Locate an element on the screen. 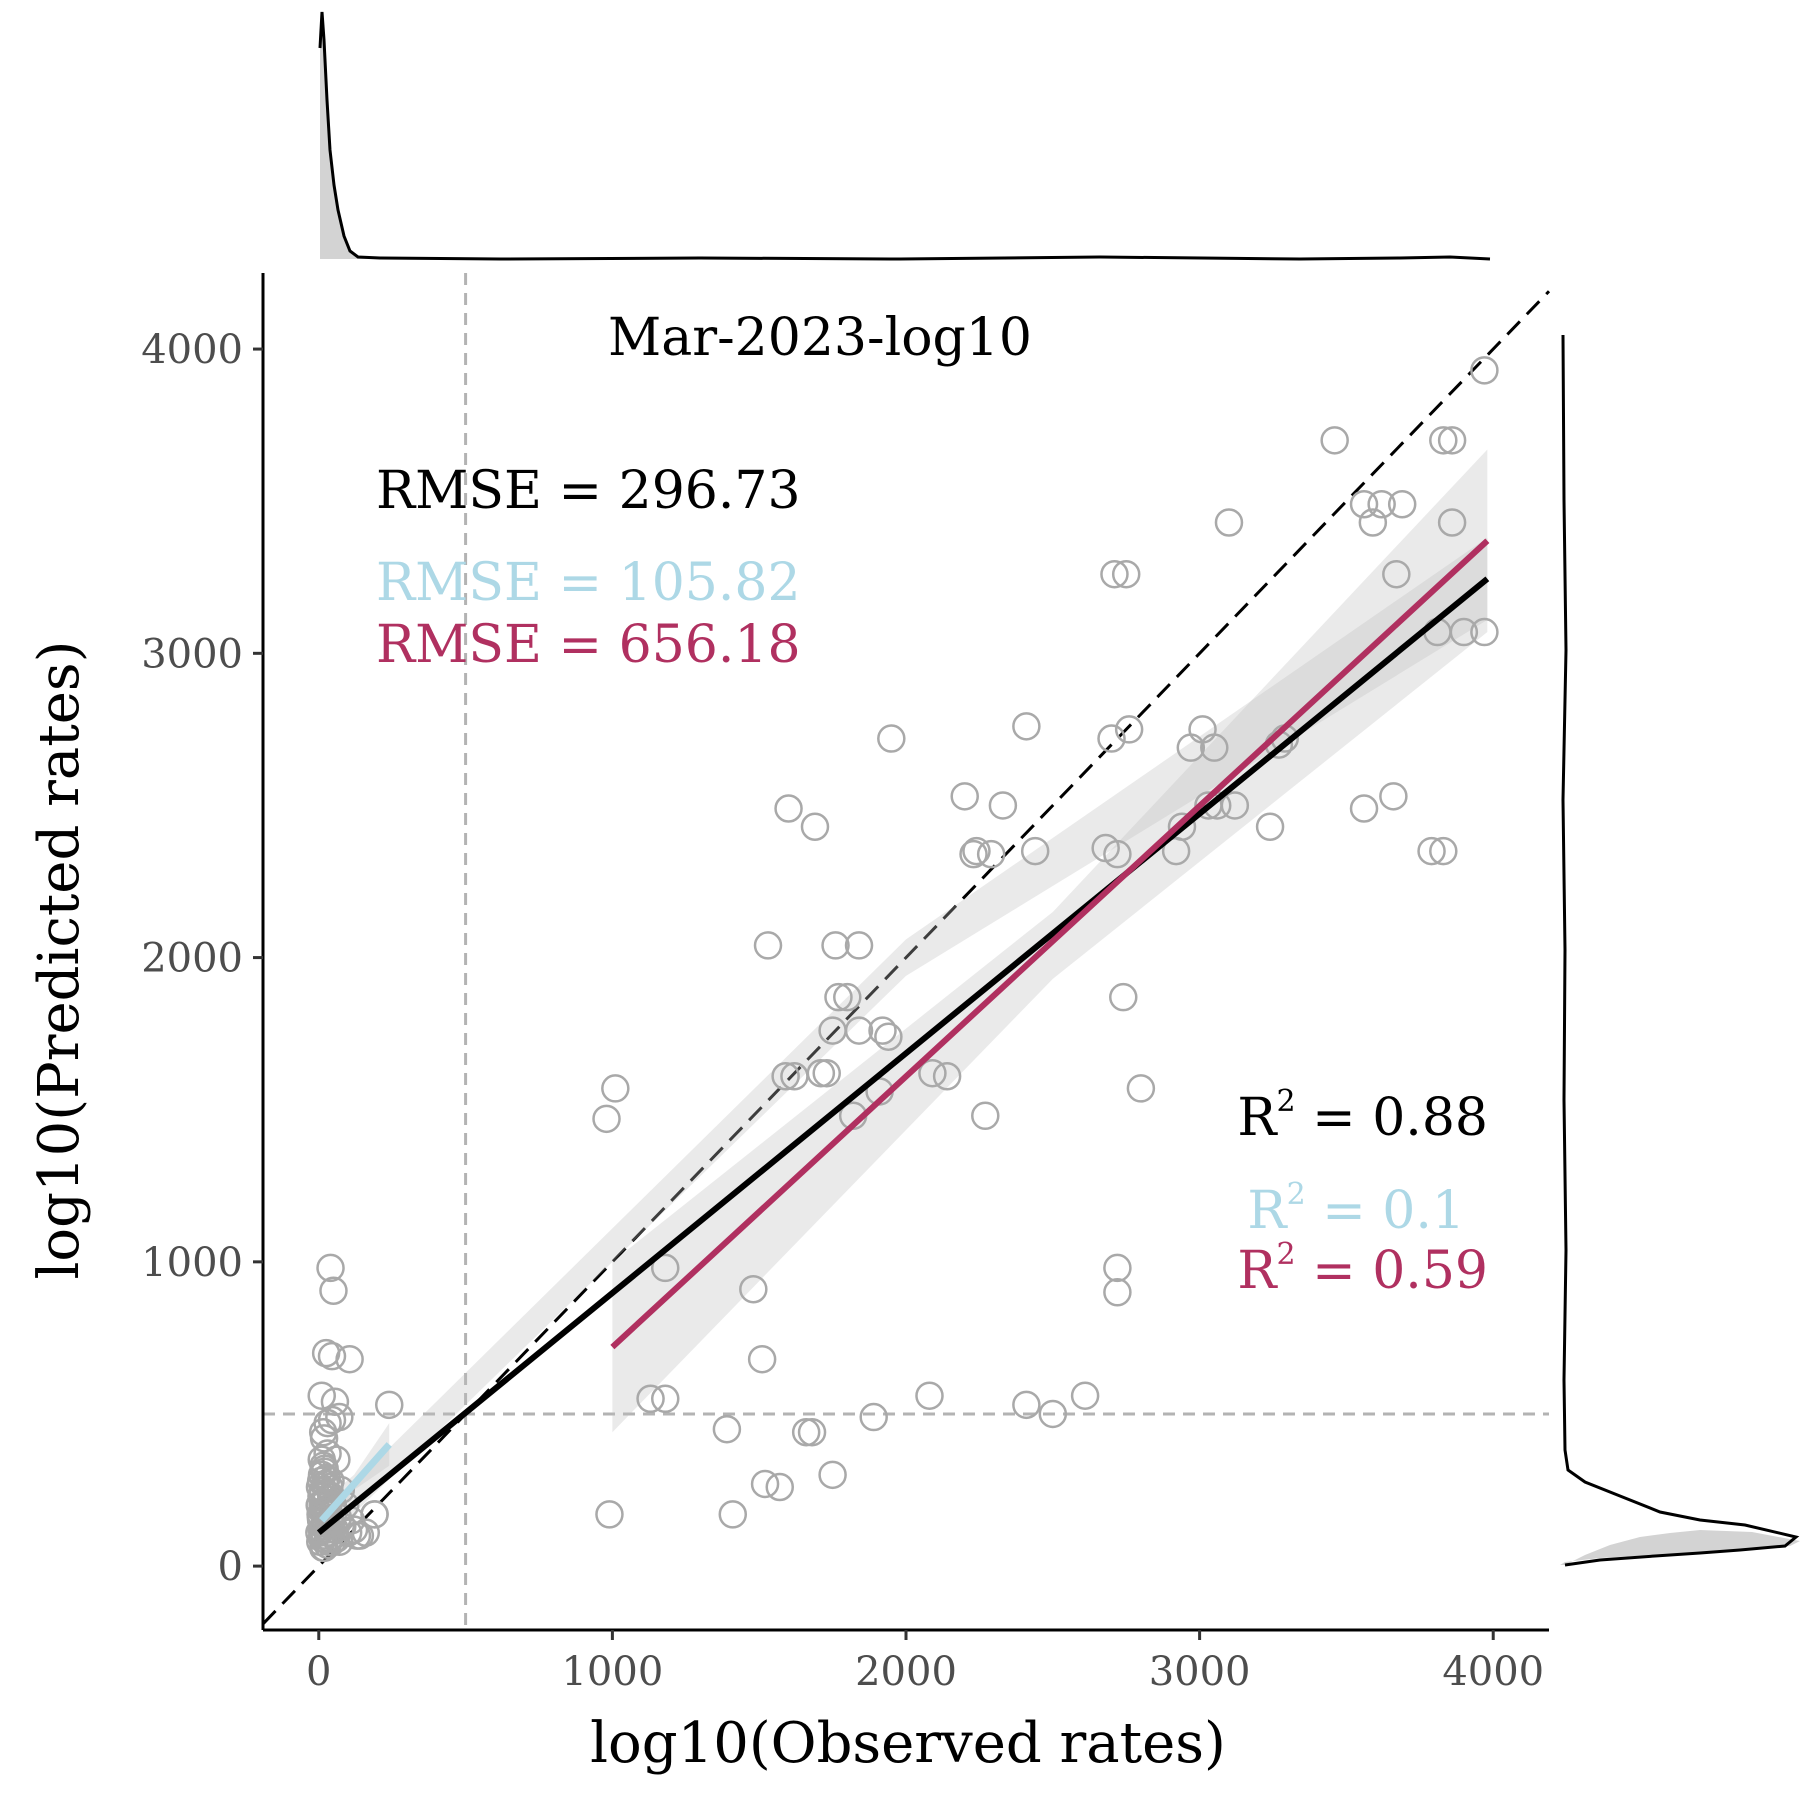 This screenshot has width=1800, height=1800. r2-high-label: R2 = 0.59 is located at coordinates (1362, 1269).